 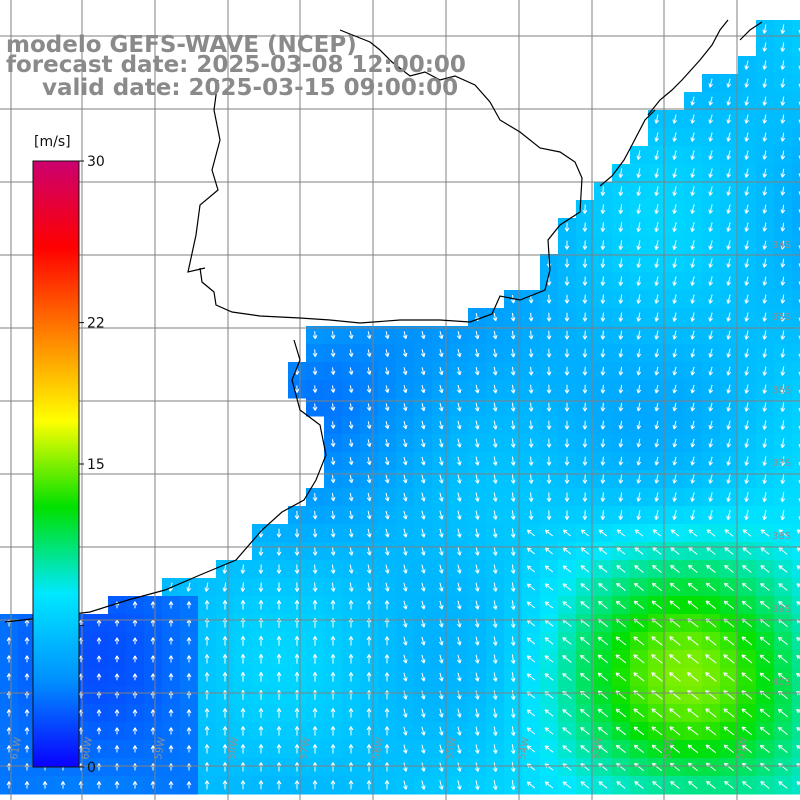 What do you see at coordinates (16, 748) in the screenshot?
I see `lon-label: 61W` at bounding box center [16, 748].